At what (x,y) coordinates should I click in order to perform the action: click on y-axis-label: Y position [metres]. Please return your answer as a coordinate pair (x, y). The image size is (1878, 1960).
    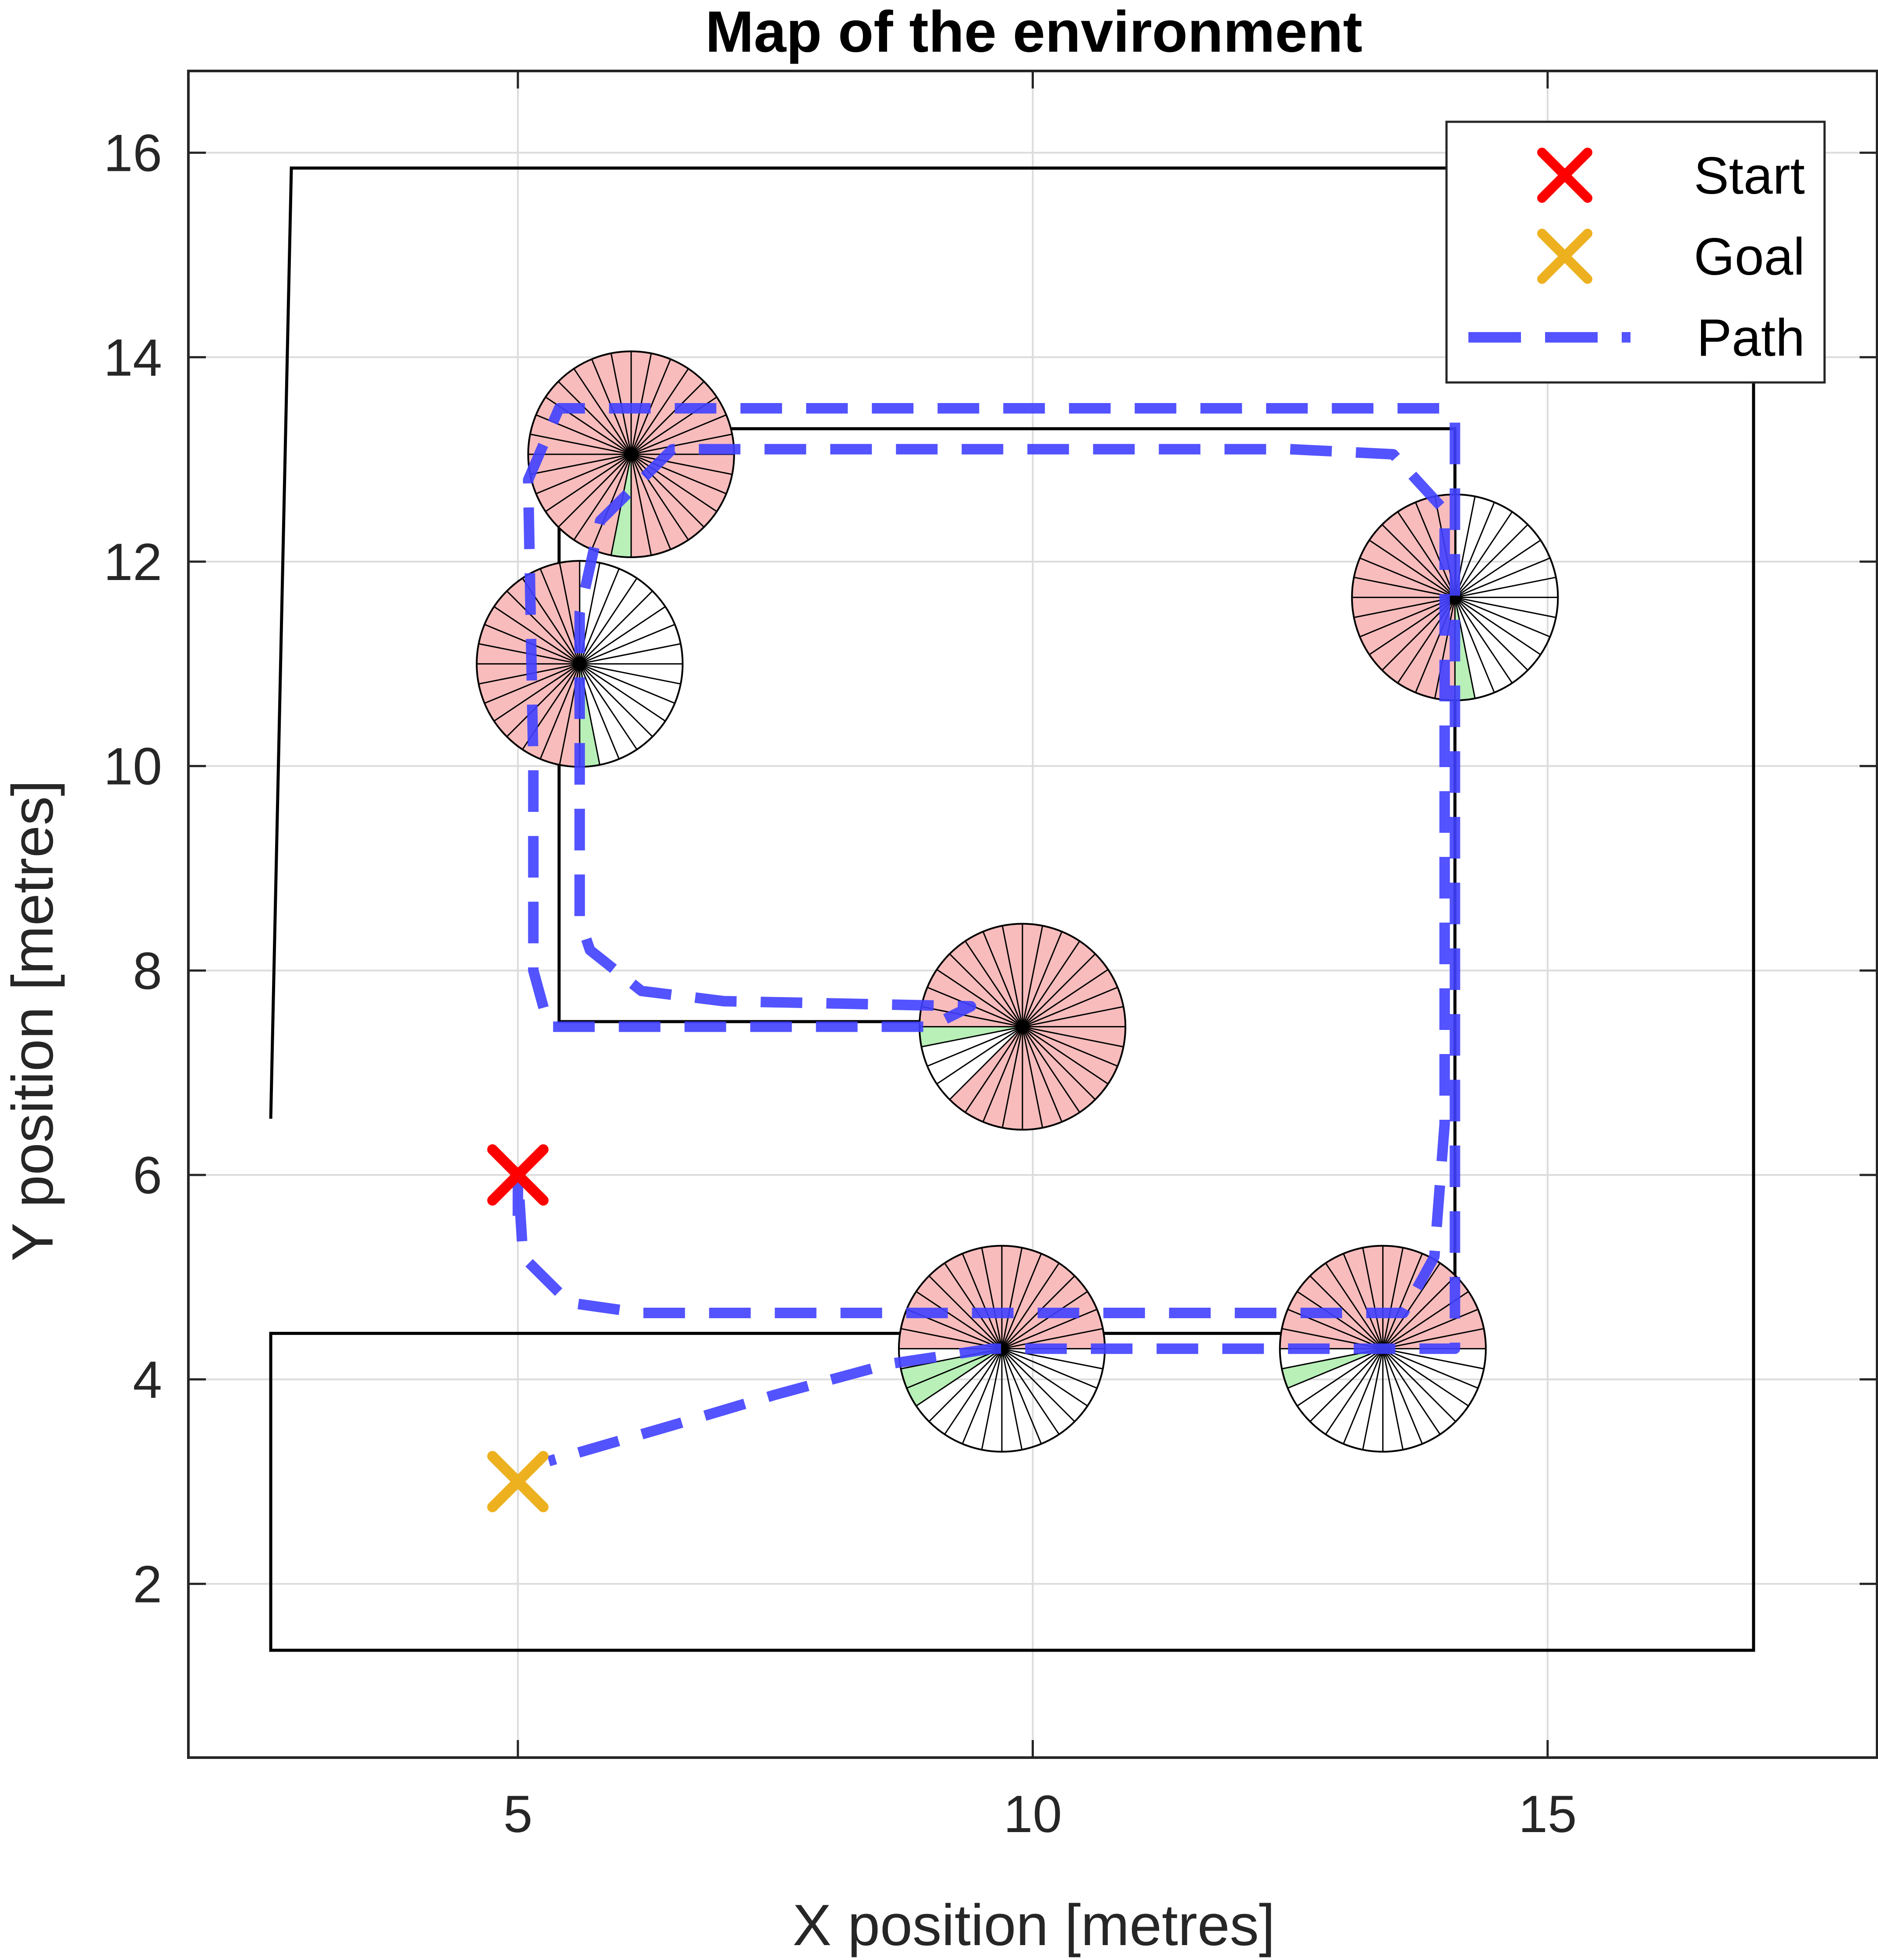
    Looking at the image, I should click on (32, 1020).